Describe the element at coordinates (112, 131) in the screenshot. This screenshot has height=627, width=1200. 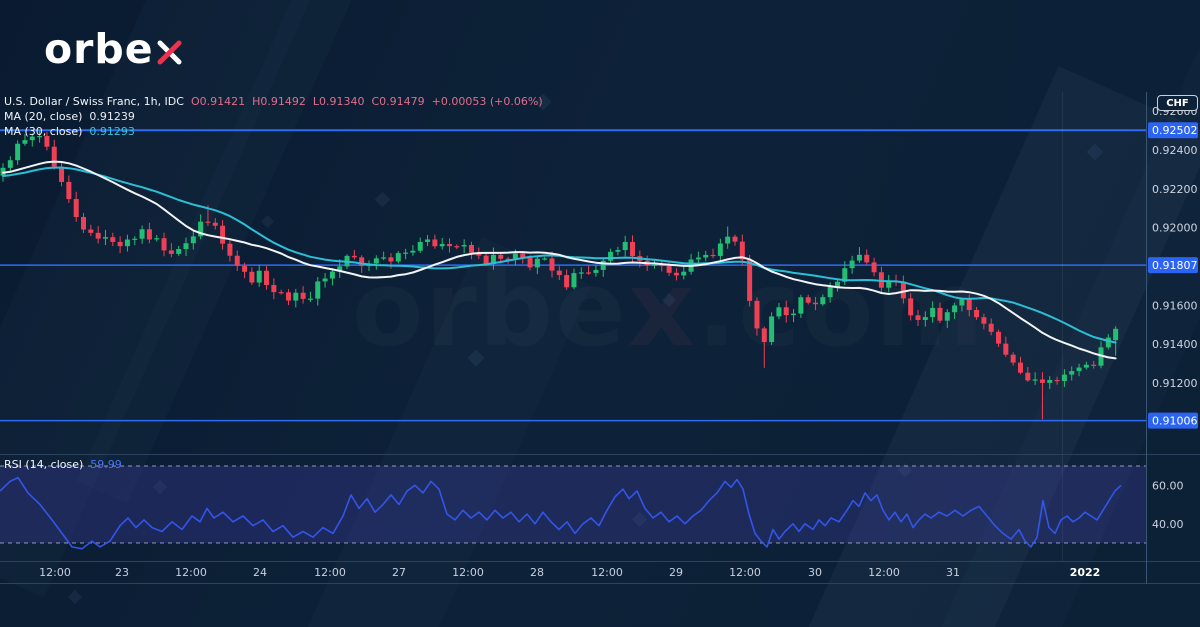
I see `ma30-value: 0.91293` at that location.